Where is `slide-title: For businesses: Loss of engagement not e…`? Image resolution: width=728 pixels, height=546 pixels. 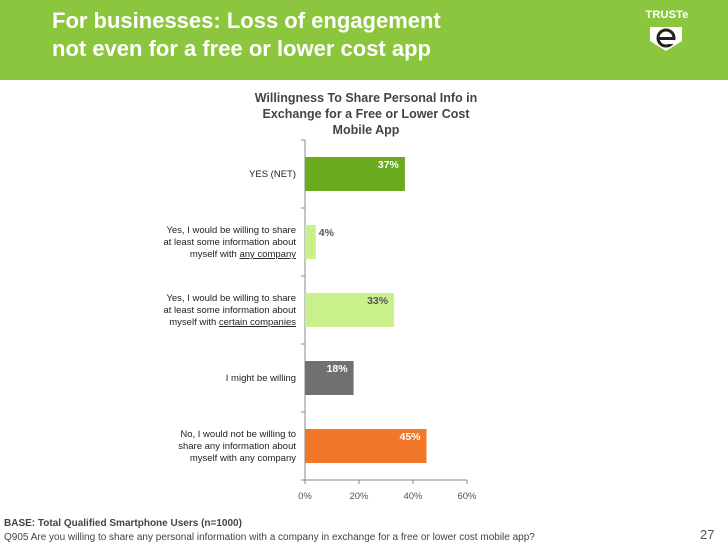 slide-title: For businesses: Loss of engagement not e… is located at coordinates (246, 34).